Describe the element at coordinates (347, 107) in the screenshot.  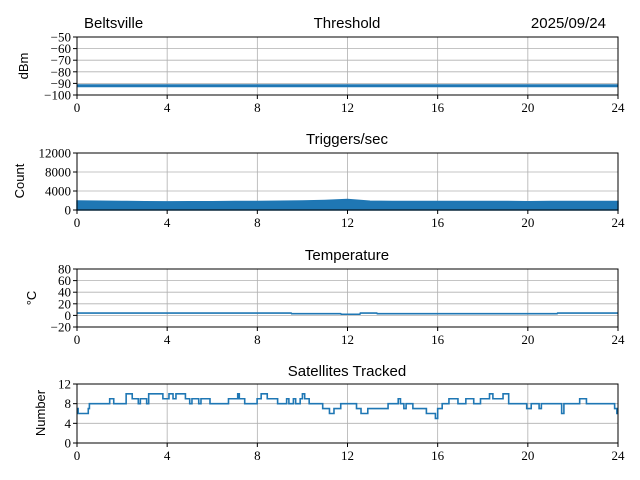
I see `threshold-xtick-label: 12` at that location.